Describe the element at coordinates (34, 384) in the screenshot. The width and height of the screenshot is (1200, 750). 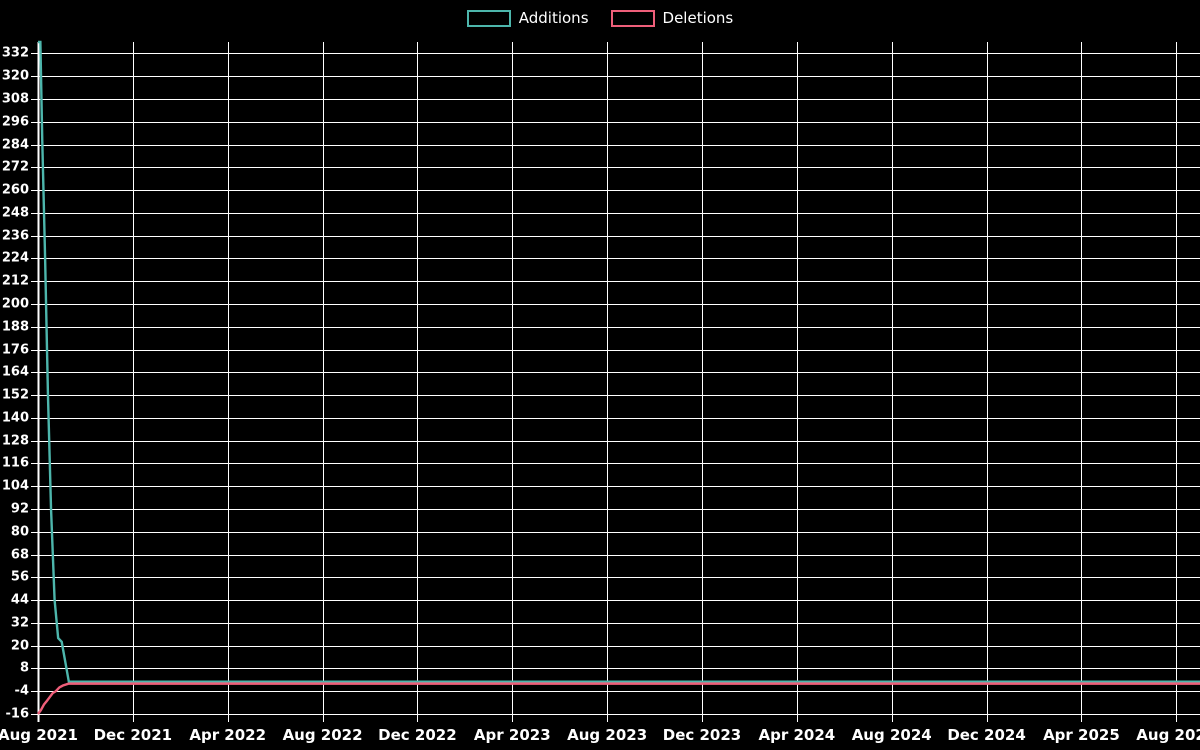
I see `y-tick-marks` at that location.